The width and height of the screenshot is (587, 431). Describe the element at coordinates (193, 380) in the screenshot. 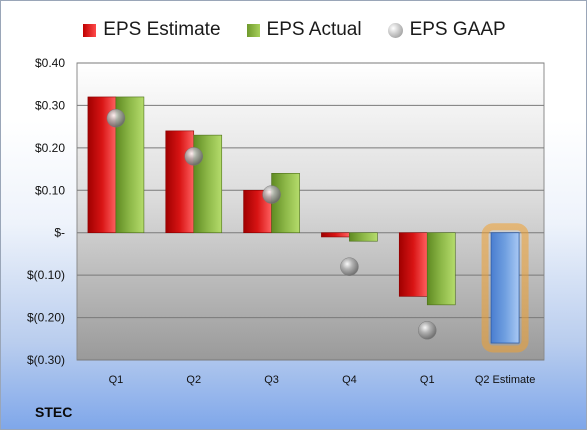

I see `x-tick-label: Q2` at that location.